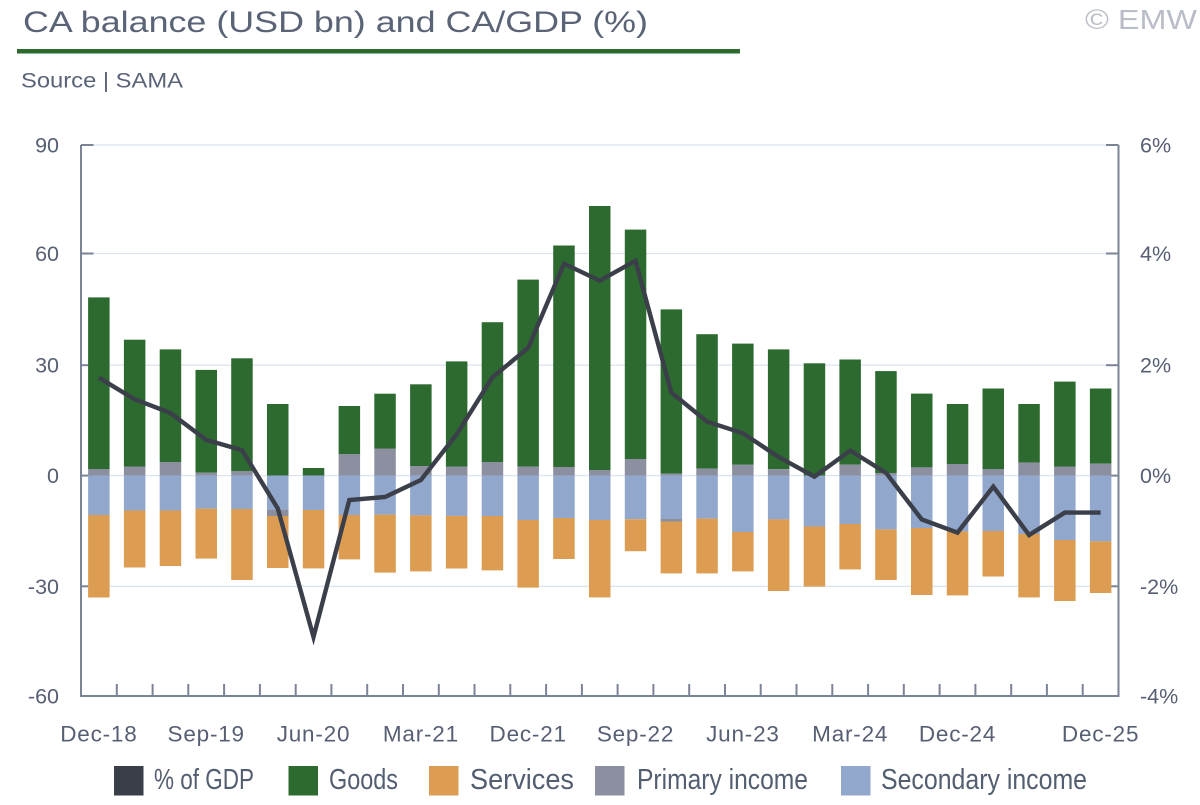 Image resolution: width=1200 pixels, height=805 pixels. Describe the element at coordinates (47, 146) in the screenshot. I see `svg-text: 90` at that location.